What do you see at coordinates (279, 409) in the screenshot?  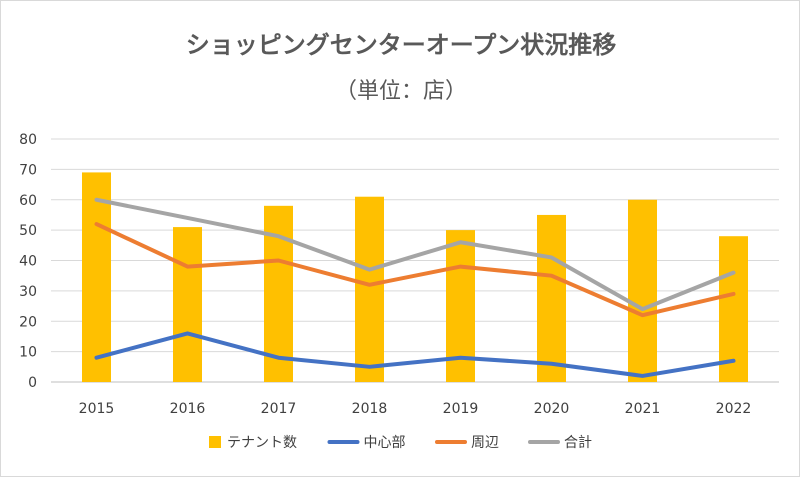 I see `x-tick-label: 2017` at bounding box center [279, 409].